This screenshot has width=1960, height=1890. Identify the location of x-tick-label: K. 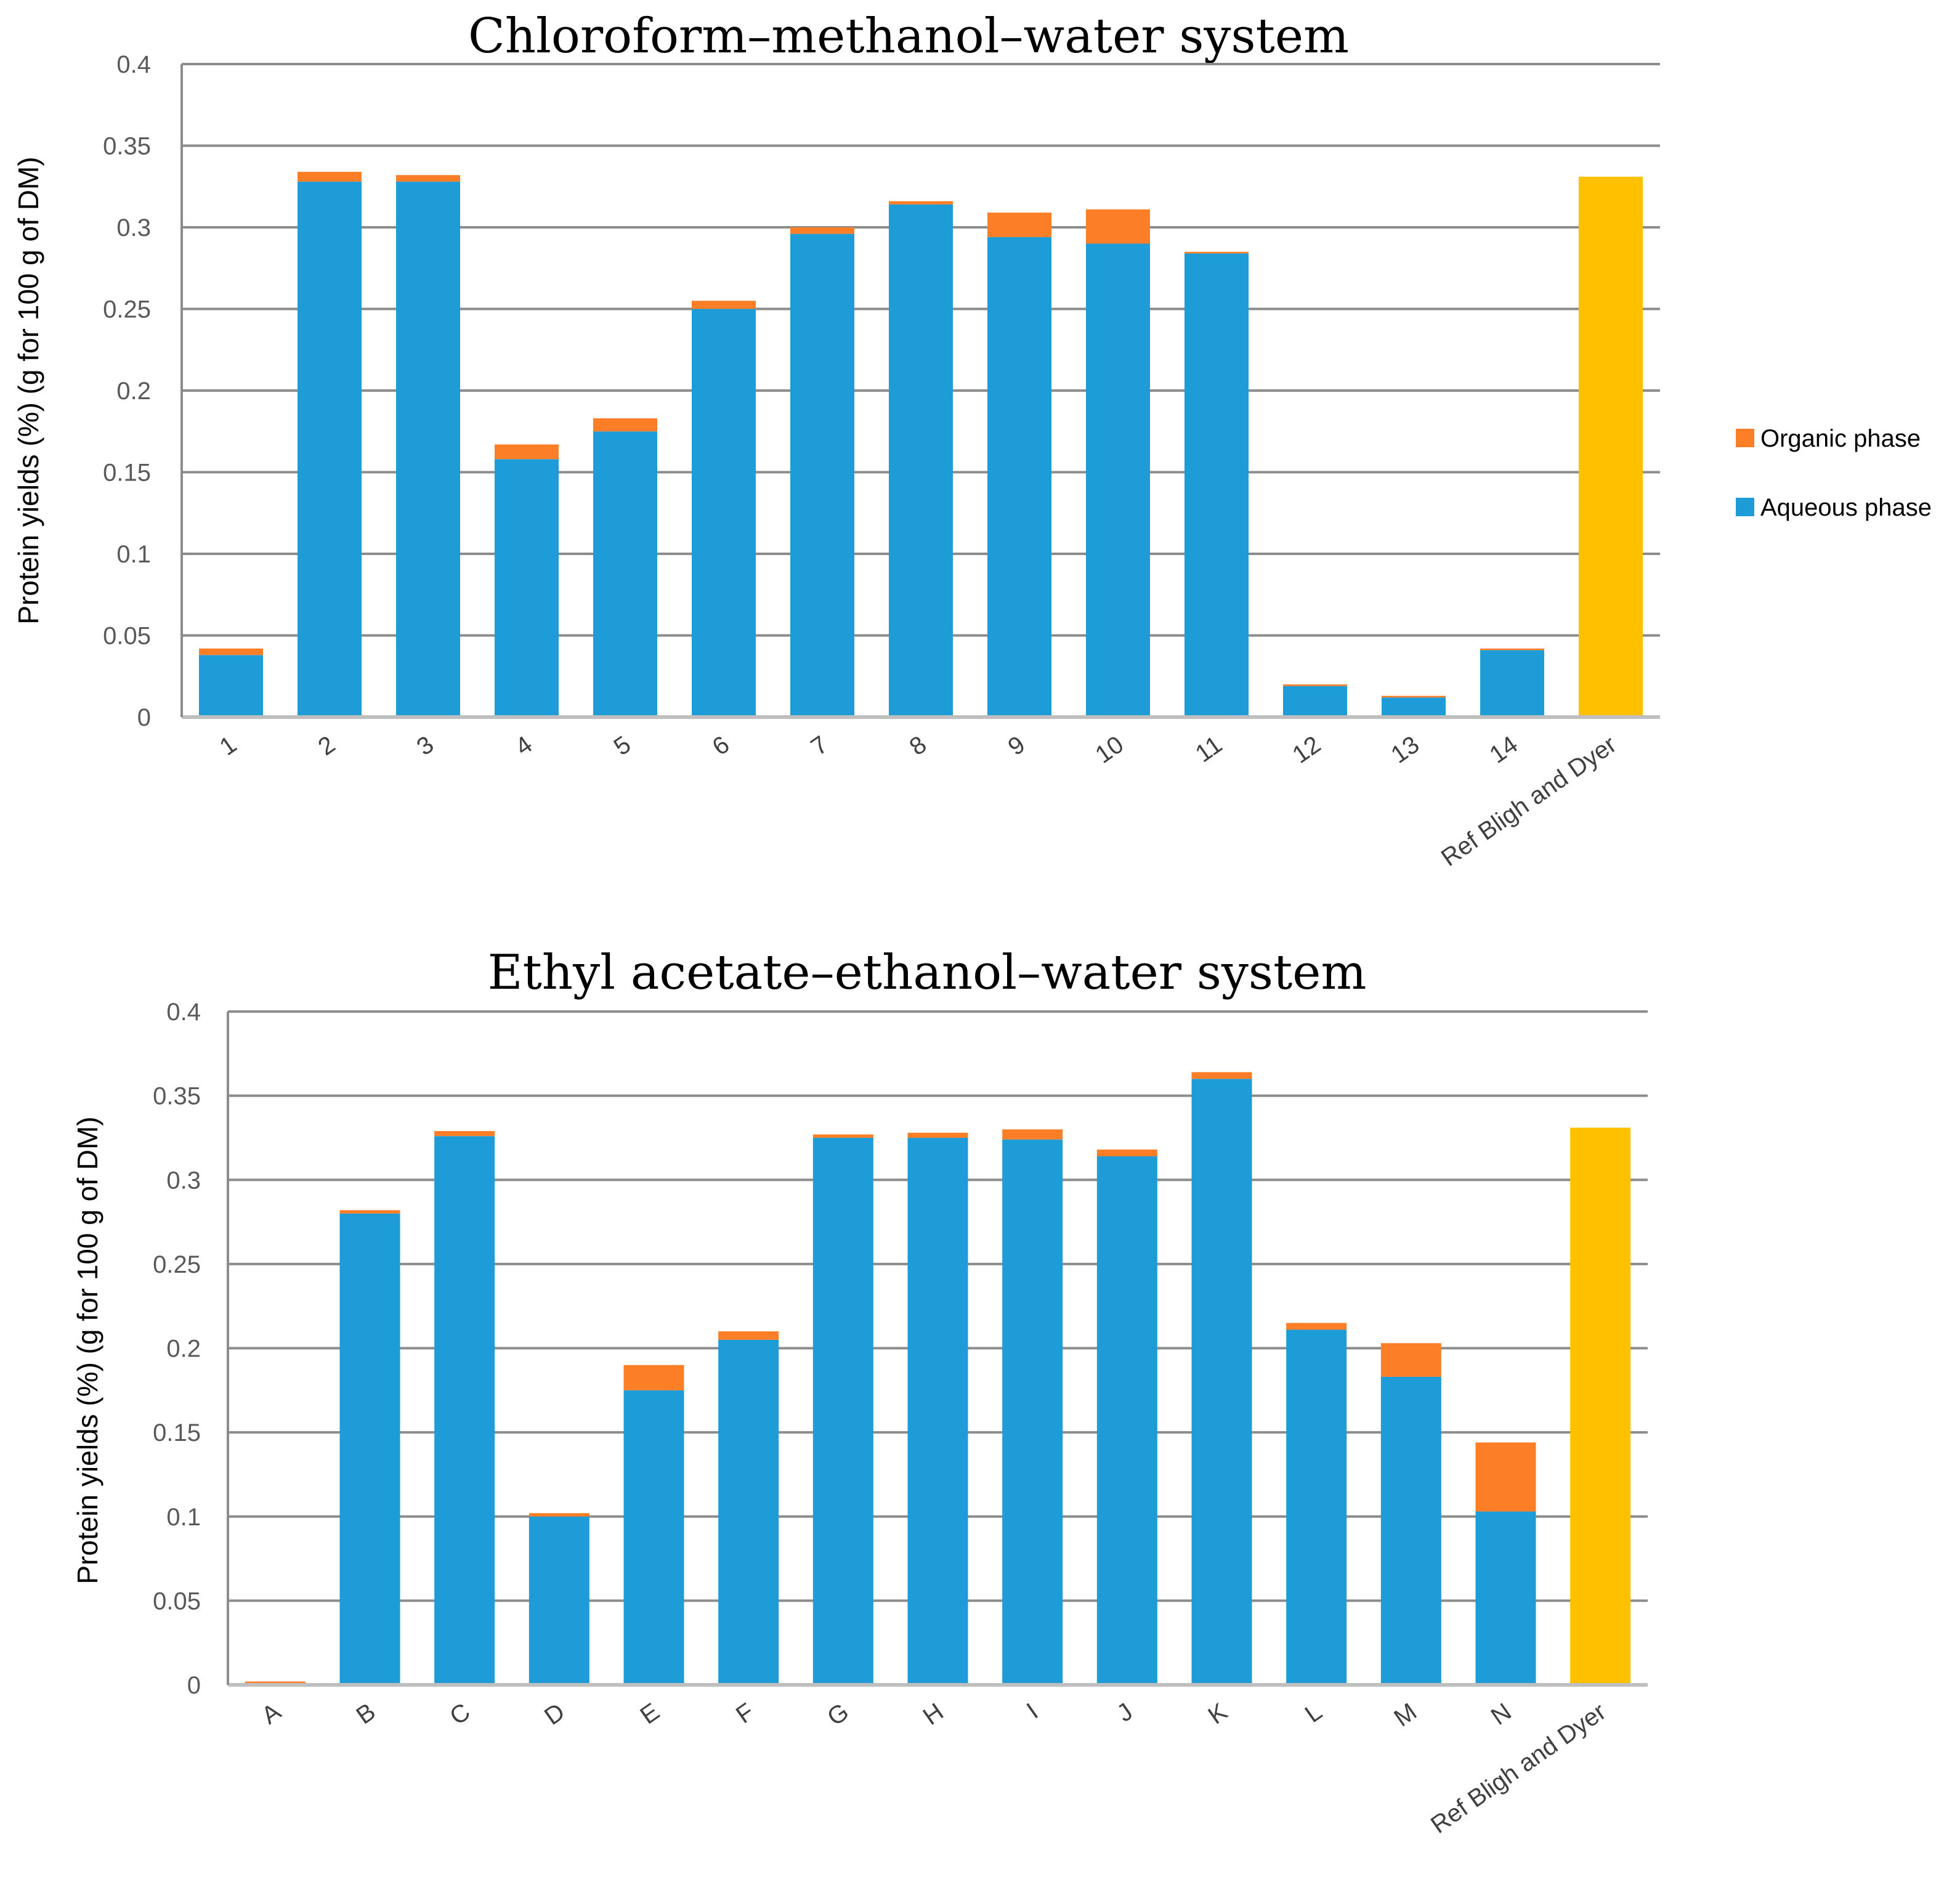
(1218, 1714).